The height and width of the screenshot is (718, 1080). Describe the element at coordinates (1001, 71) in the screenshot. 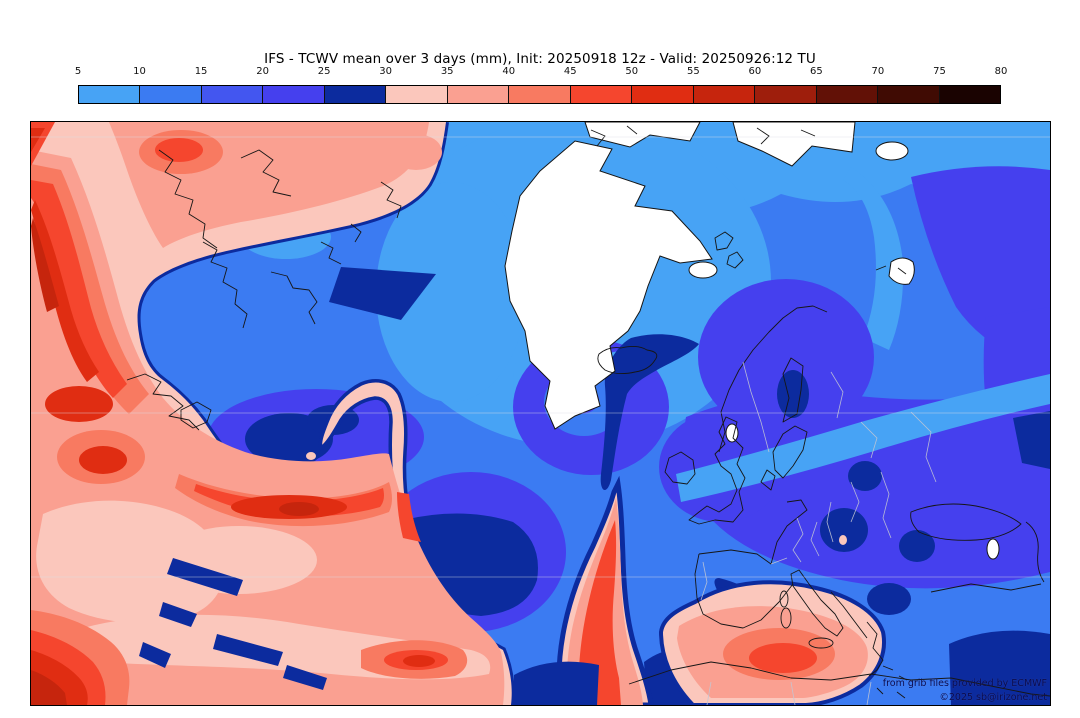

I see `colorbar-tick-label: 80` at that location.